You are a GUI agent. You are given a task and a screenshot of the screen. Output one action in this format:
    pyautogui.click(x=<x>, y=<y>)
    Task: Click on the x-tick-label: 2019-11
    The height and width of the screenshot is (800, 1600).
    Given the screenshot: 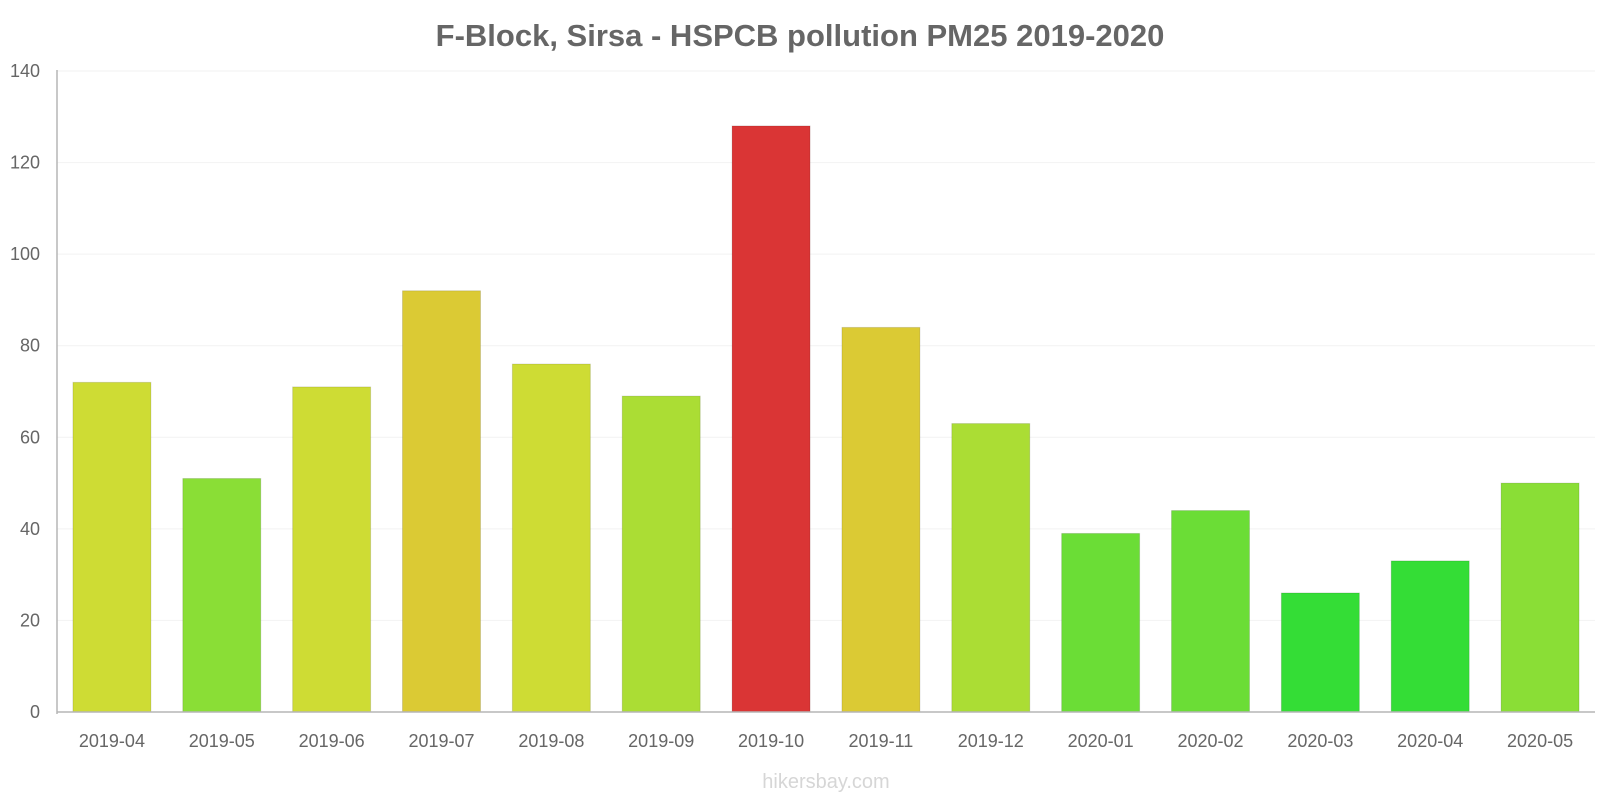 What is the action you would take?
    pyautogui.click(x=881, y=741)
    